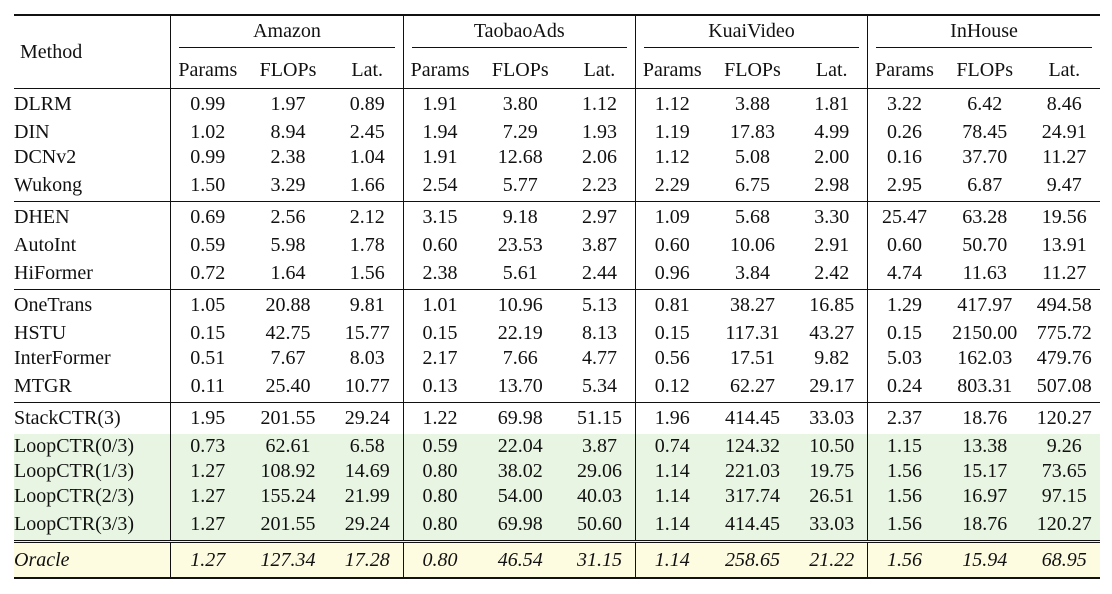 The height and width of the screenshot is (594, 1112). Describe the element at coordinates (752, 157) in the screenshot. I see `value-cell: 5.08` at that location.